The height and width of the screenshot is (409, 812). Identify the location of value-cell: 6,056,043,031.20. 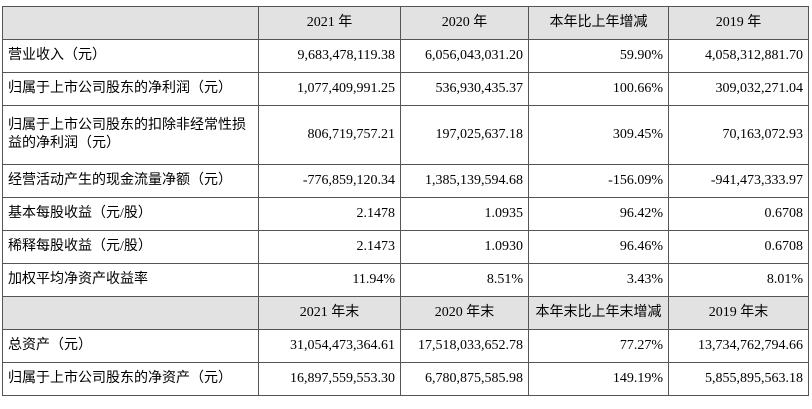
(464, 56).